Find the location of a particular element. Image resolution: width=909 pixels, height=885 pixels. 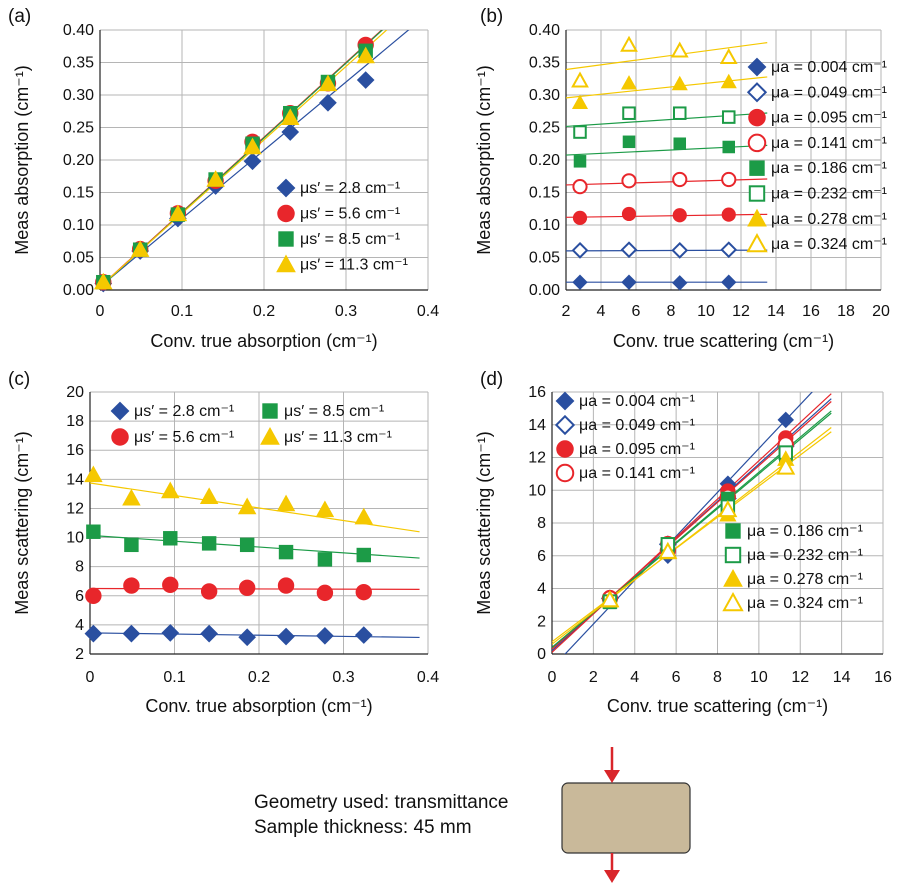

y-tick-label: 0.25 is located at coordinates (78, 128).